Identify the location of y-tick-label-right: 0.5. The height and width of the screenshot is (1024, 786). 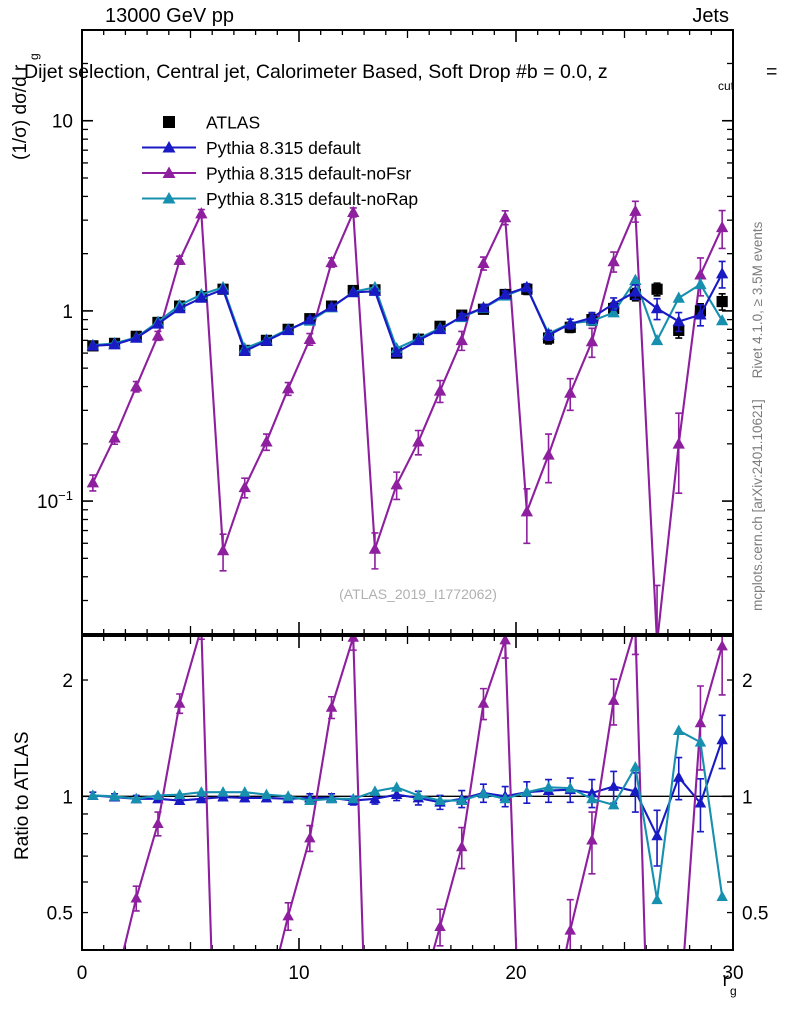
(755, 914).